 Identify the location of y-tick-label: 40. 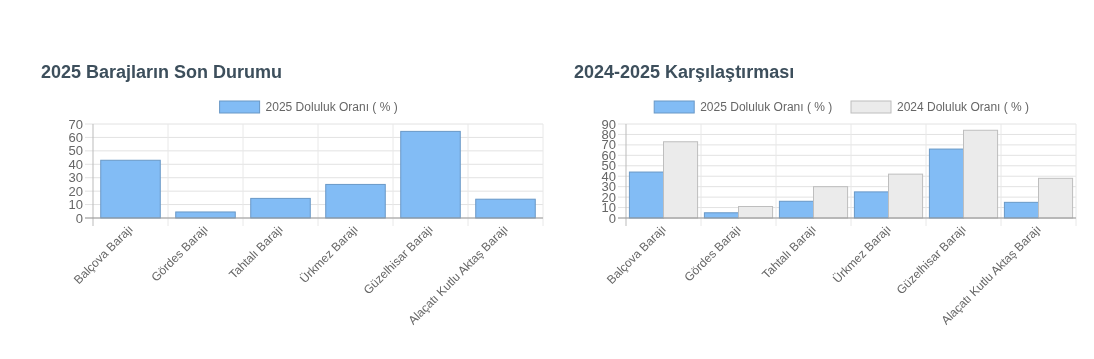
(75, 164).